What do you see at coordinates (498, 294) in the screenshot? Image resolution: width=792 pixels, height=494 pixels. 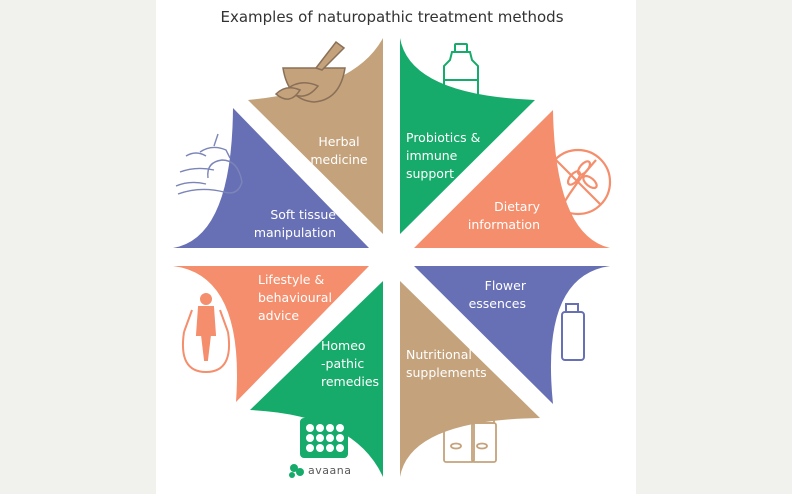 I see `label-flower-essences: Flower essences` at bounding box center [498, 294].